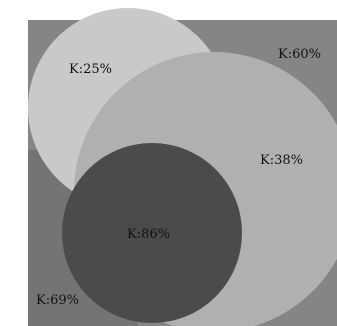  Describe the element at coordinates (281, 160) in the screenshot. I see `swatch-k38-label: K:38%` at that location.